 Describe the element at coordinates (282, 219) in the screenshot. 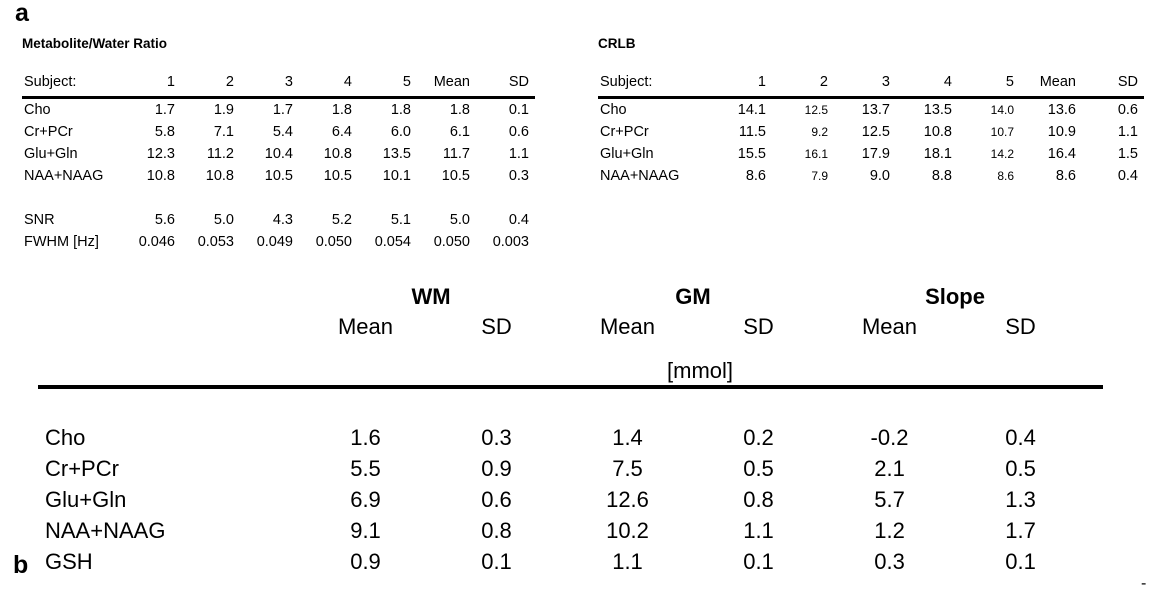

I see `cell-value: 4.3` at that location.